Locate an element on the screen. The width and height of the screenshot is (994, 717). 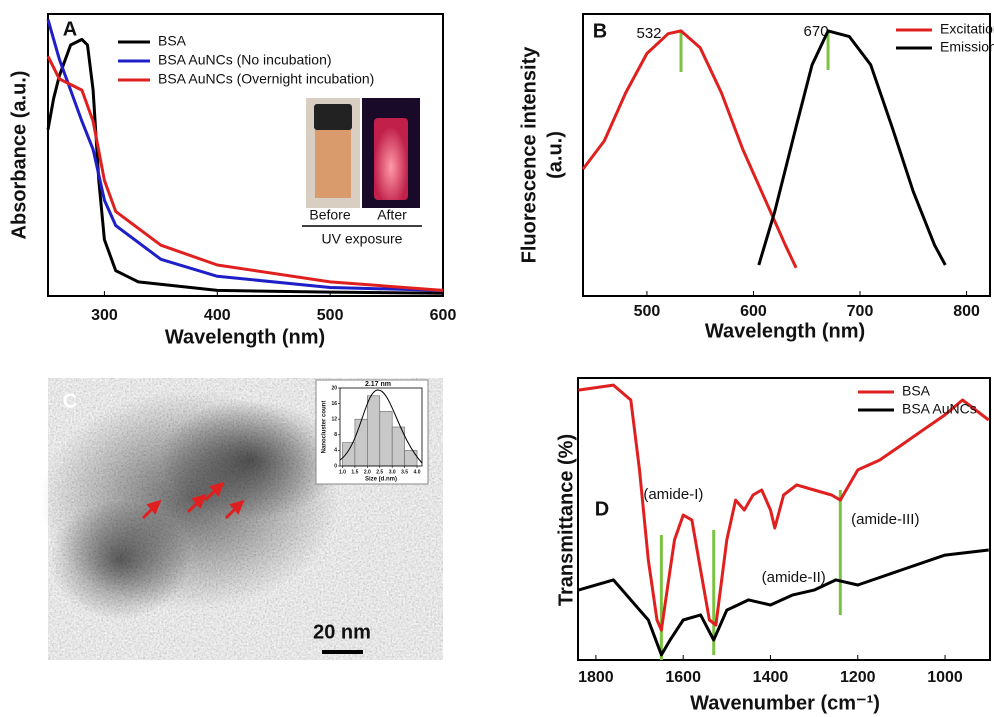
x-tick-label: 3.5 is located at coordinates (404, 472).